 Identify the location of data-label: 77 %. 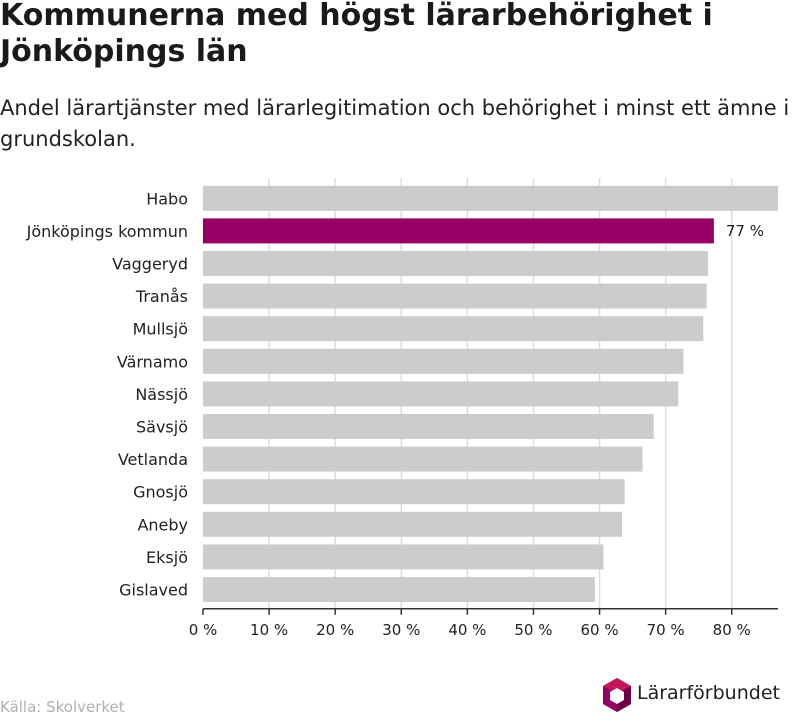
(745, 231).